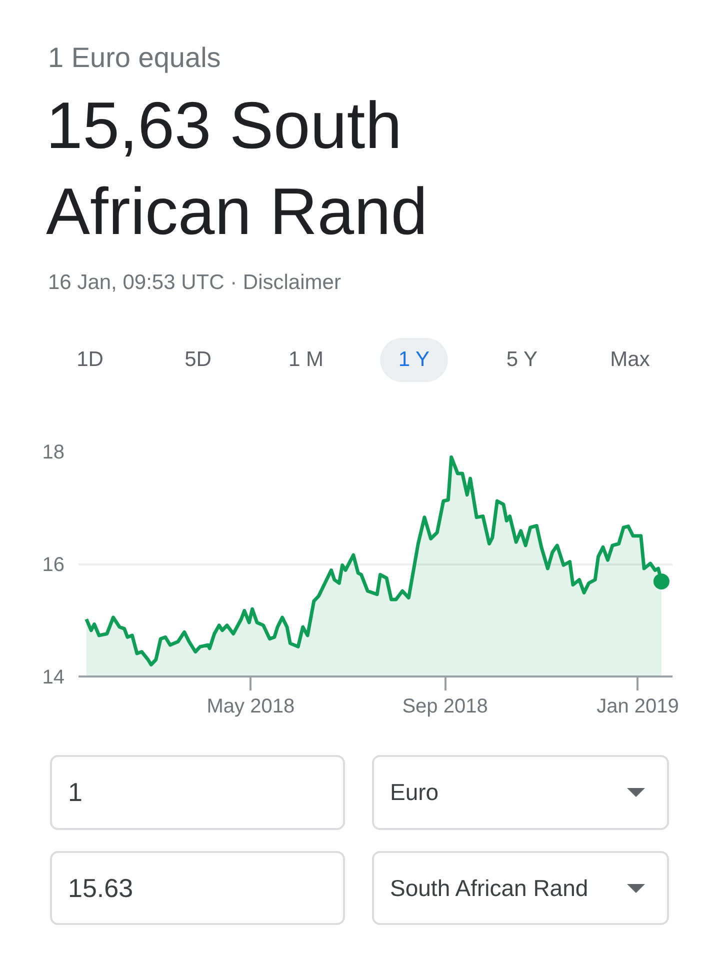 The width and height of the screenshot is (714, 965). Describe the element at coordinates (75, 792) in the screenshot. I see `text: 1` at that location.